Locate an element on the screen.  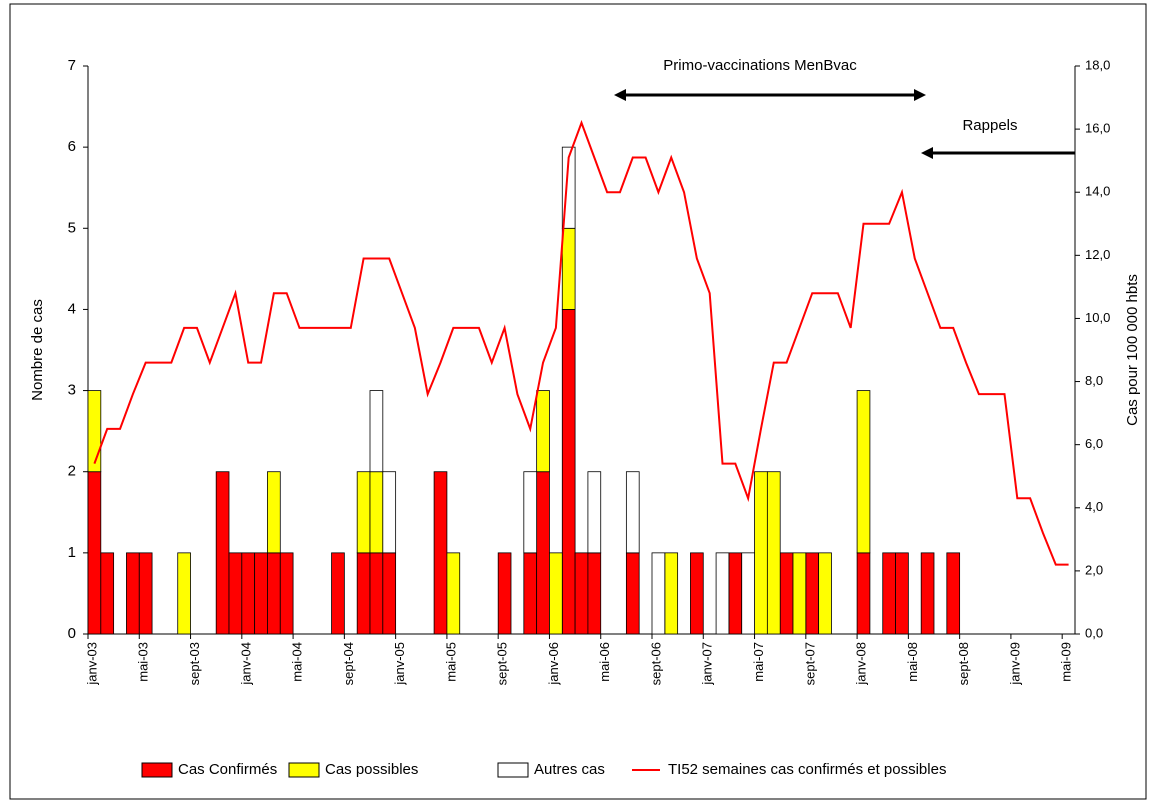
x-tick-label: mai-05 is located at coordinates (450, 662).